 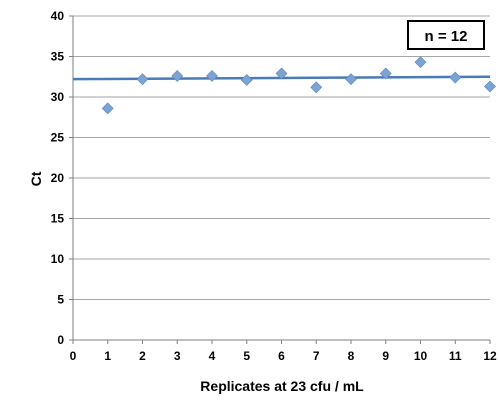 What do you see at coordinates (298, 85) in the screenshot?
I see `data-points` at bounding box center [298, 85].